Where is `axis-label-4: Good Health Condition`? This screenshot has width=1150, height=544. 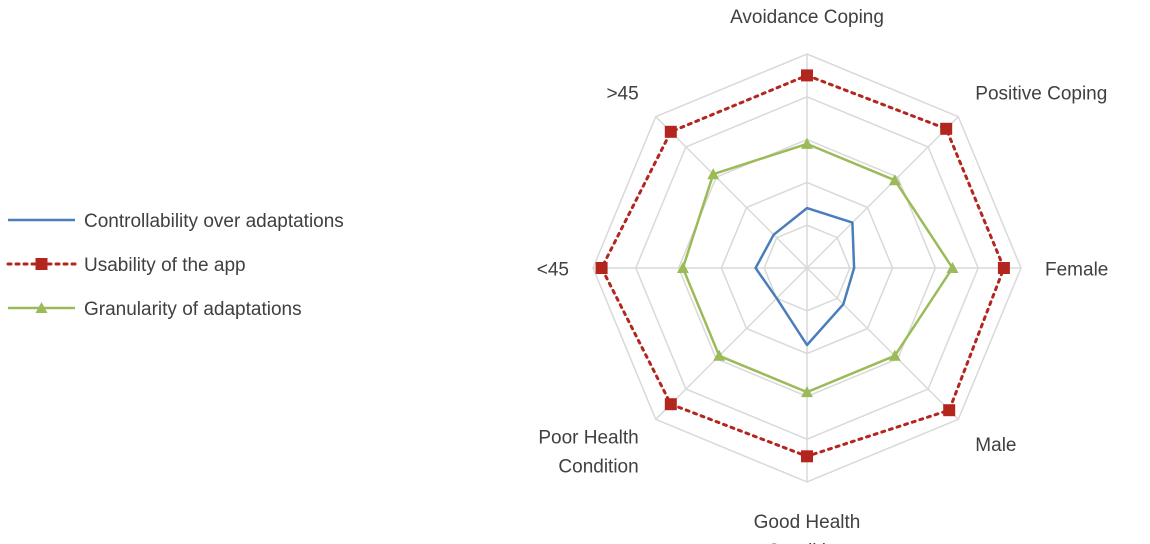 axis-label-4: Good Health Condition is located at coordinates (807, 528).